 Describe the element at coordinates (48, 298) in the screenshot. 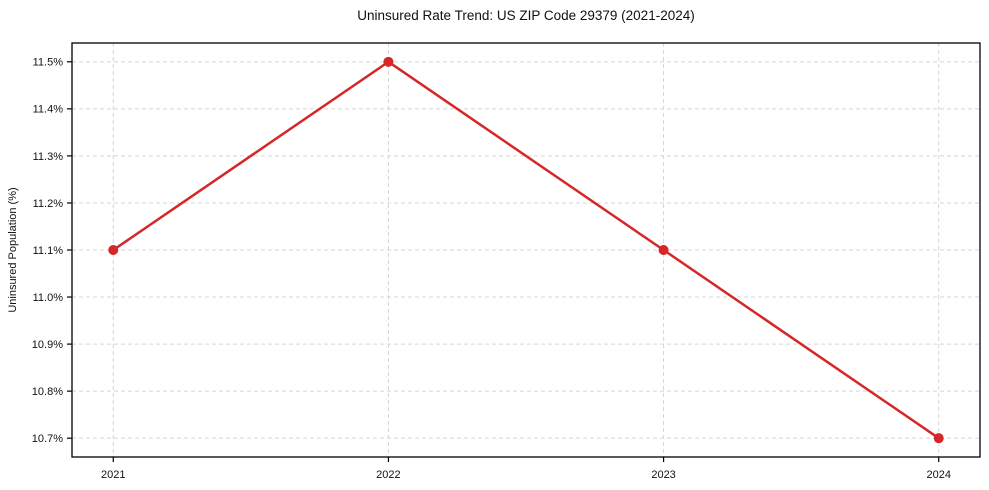

I see `y-tick-label: 11.0%` at that location.